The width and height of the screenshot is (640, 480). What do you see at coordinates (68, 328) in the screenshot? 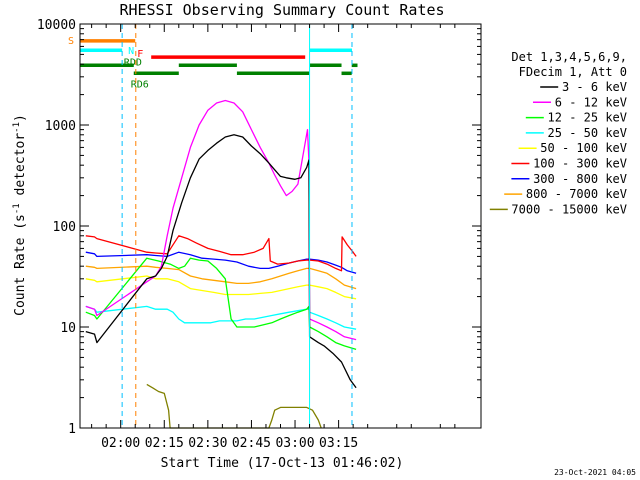
I see `y-tick-label-1: 10` at bounding box center [68, 328].